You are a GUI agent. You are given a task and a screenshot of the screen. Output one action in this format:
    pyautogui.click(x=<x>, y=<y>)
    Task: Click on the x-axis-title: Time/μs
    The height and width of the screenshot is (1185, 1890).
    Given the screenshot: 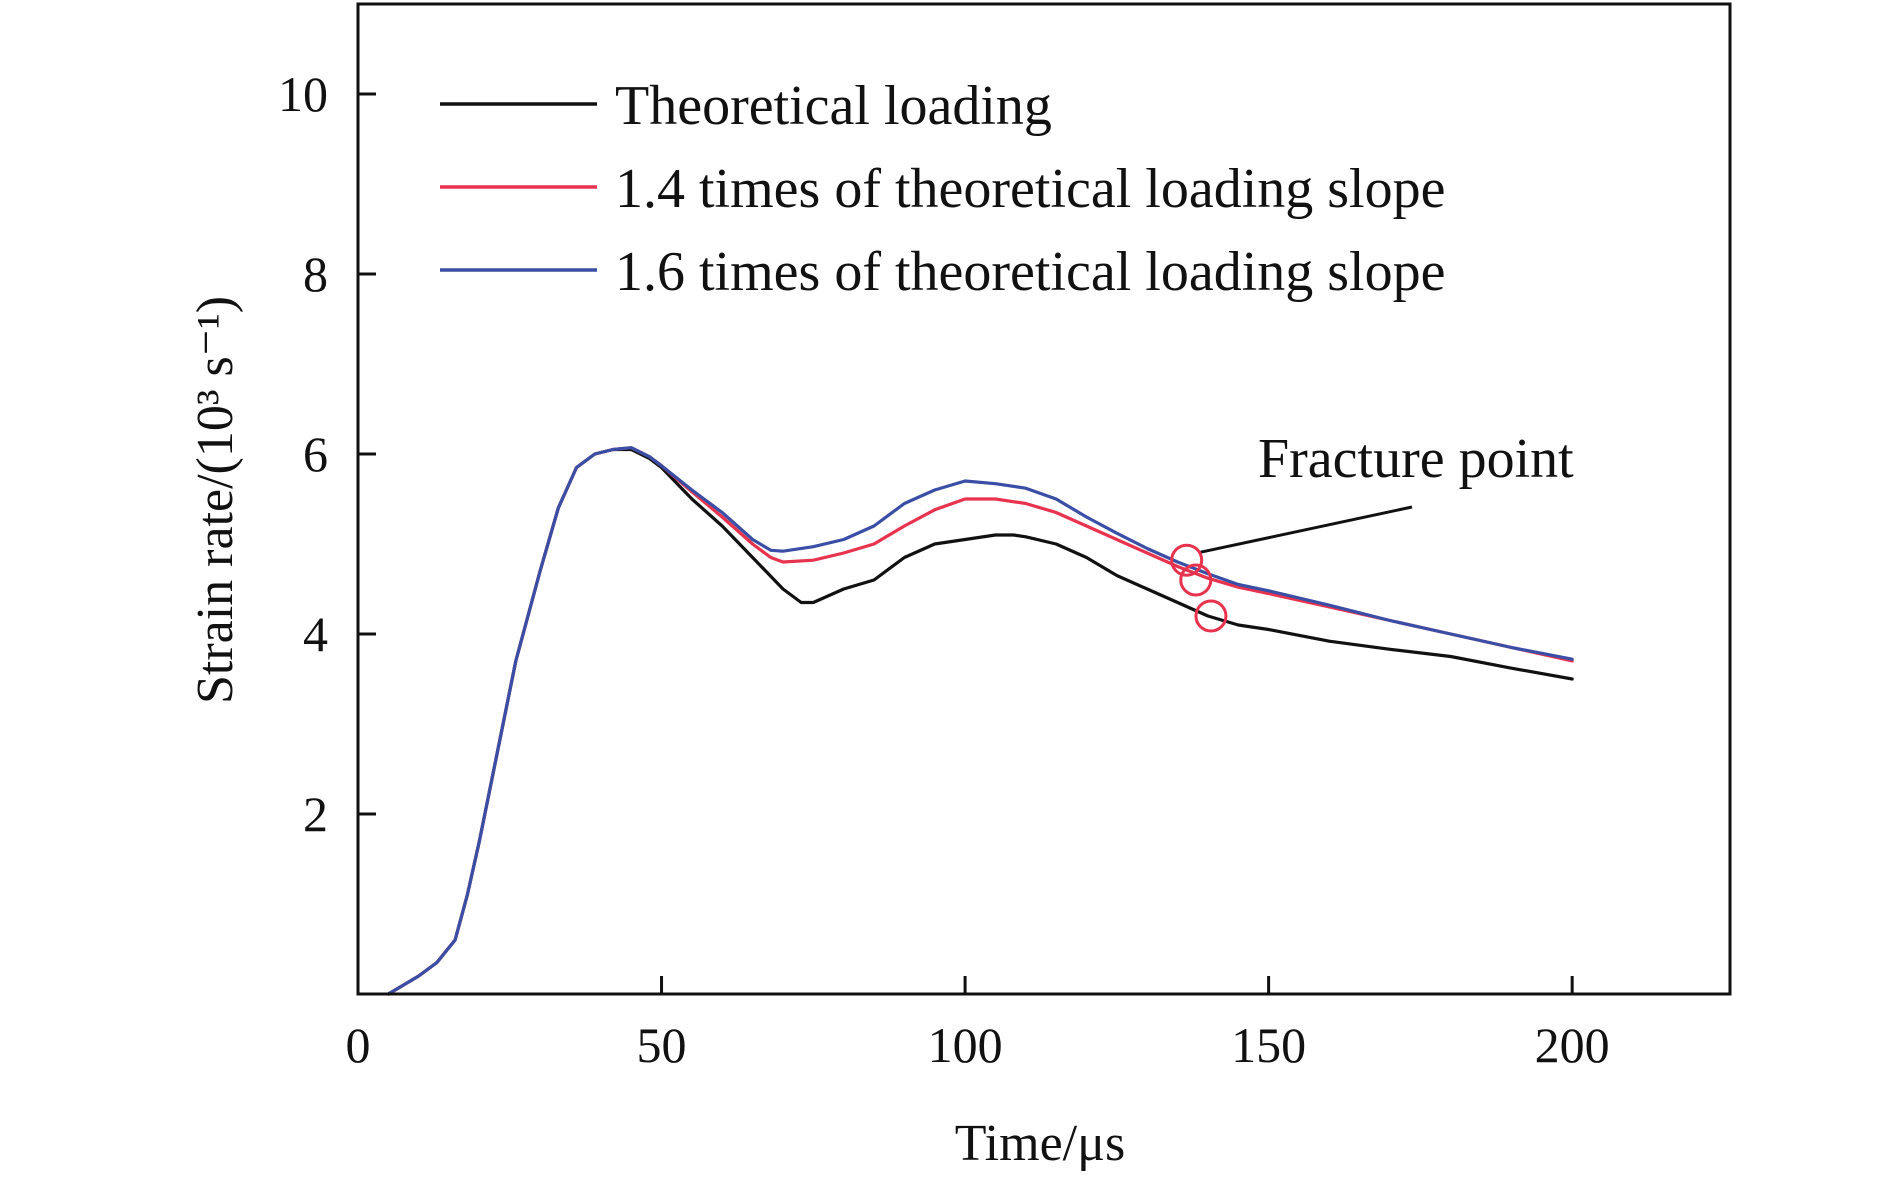 What is the action you would take?
    pyautogui.click(x=1040, y=1143)
    